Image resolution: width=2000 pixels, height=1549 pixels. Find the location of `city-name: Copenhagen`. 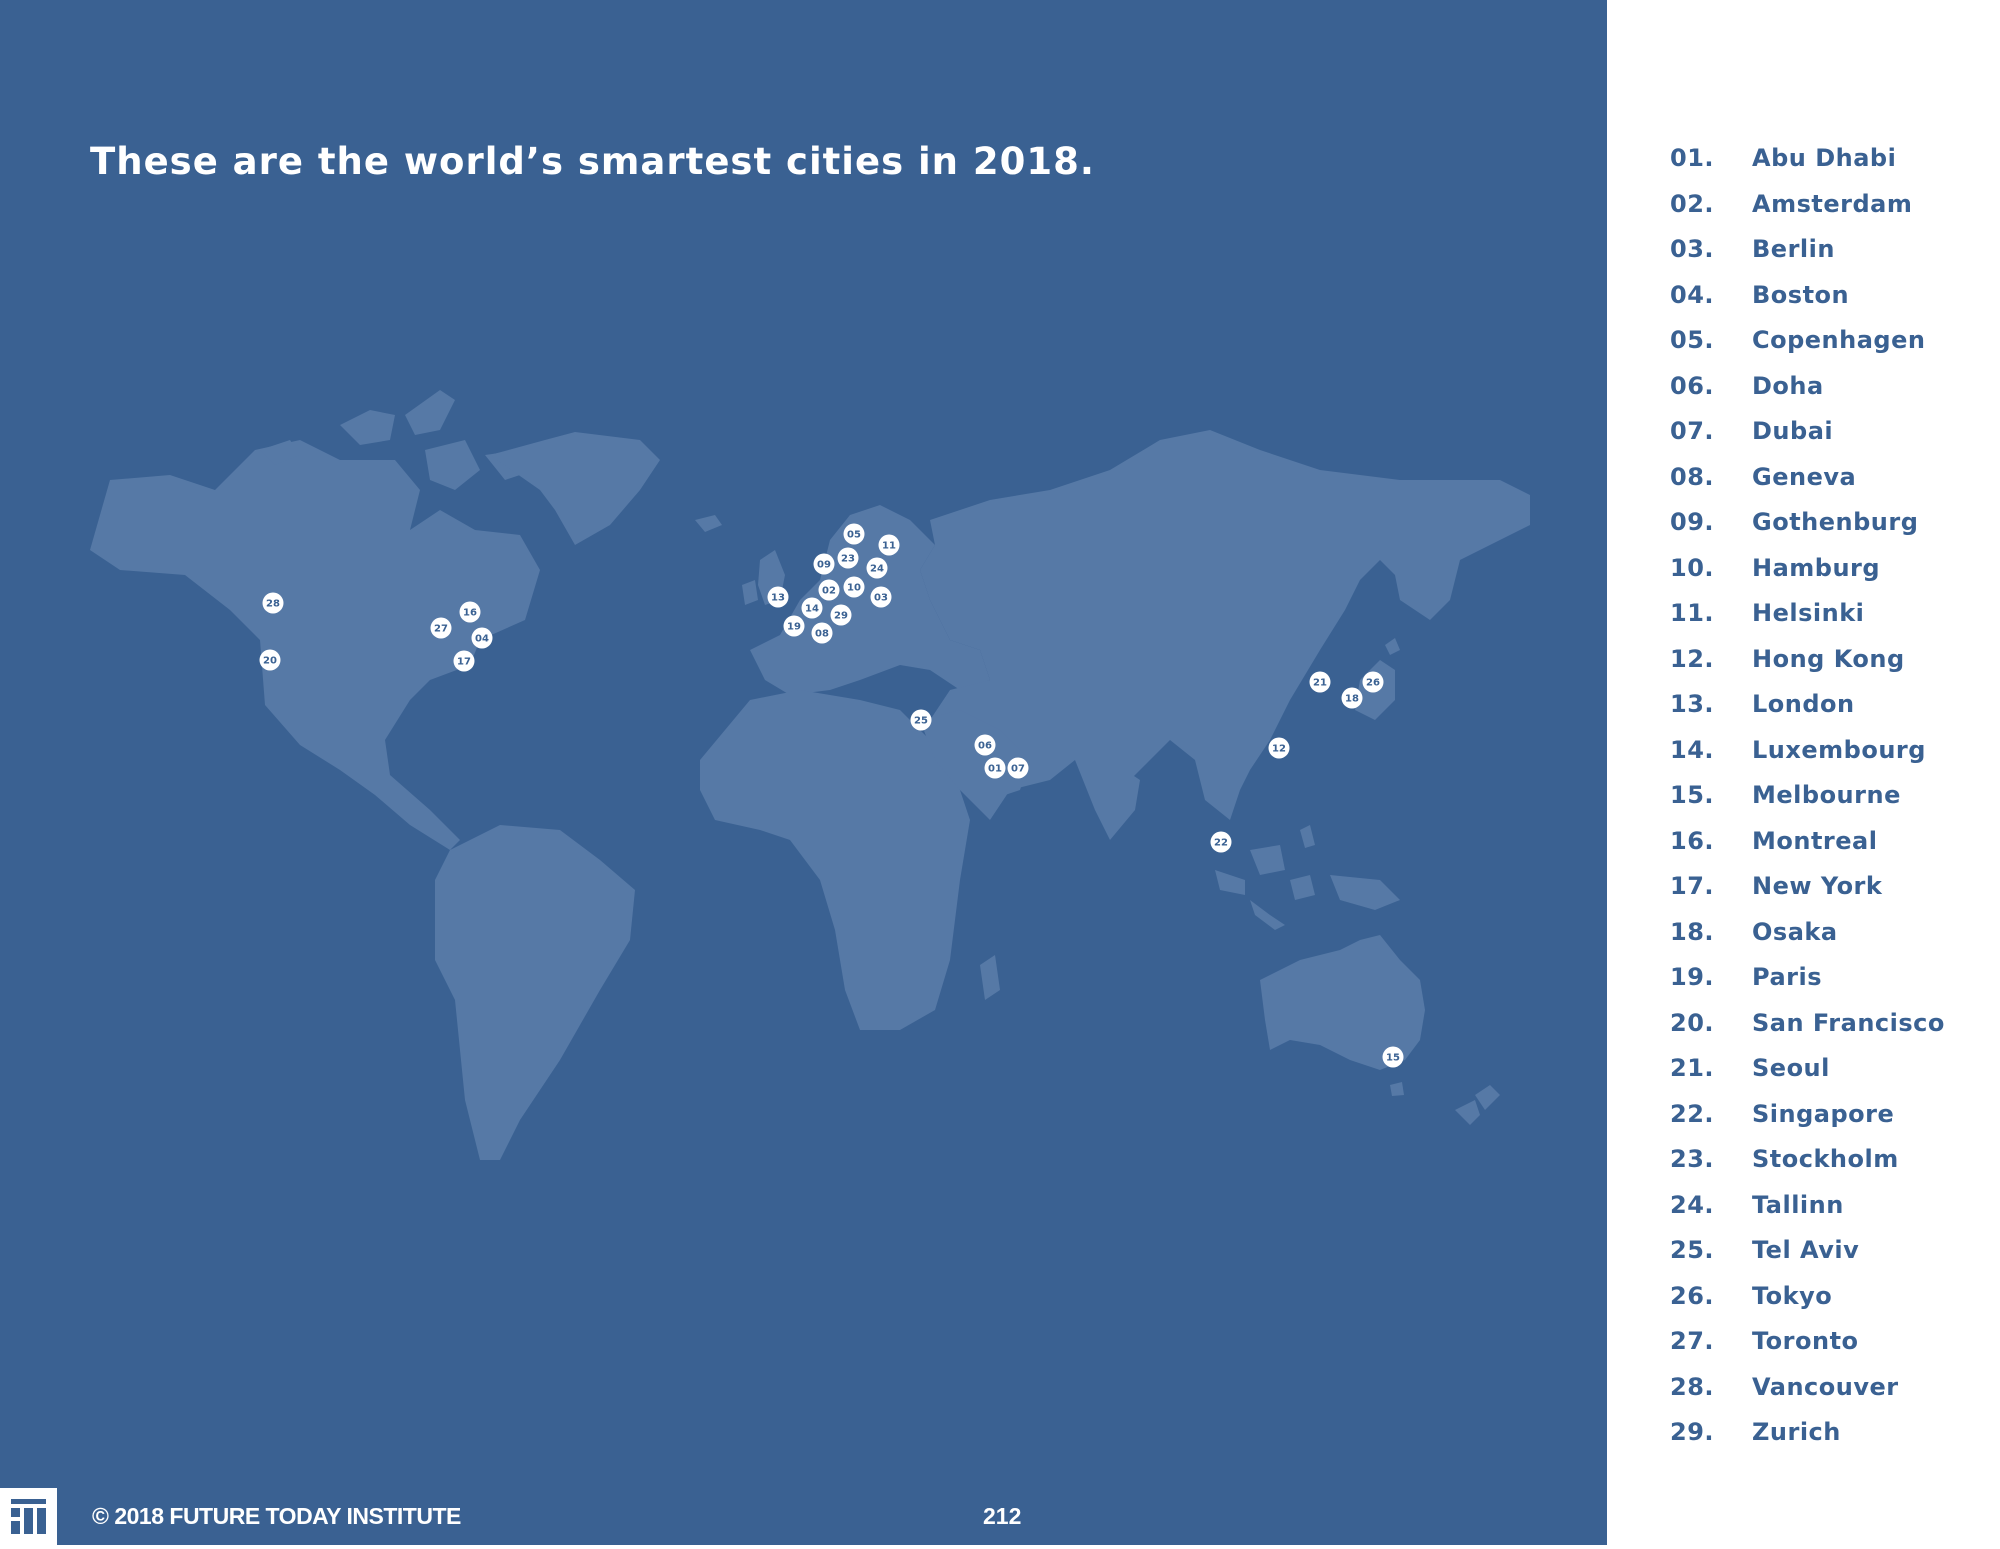

city-name: Copenhagen is located at coordinates (1839, 340).